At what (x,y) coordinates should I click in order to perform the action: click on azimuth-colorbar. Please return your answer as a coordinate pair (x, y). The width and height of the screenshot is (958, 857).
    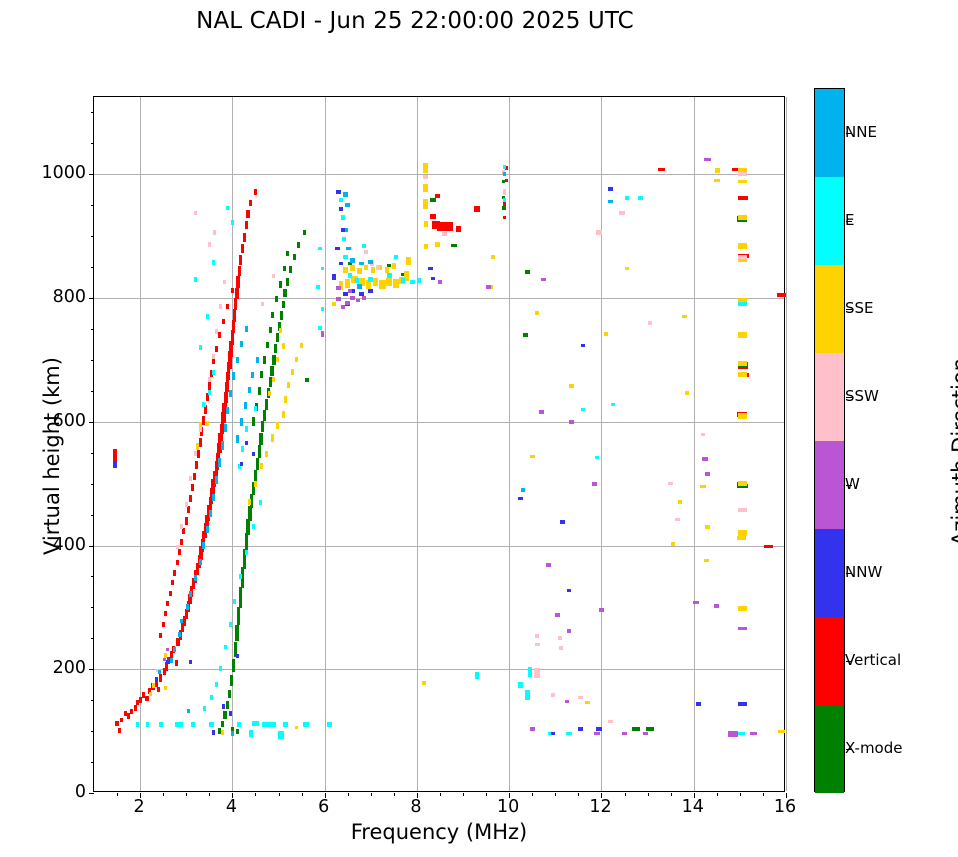
    Looking at the image, I should click on (833, 440).